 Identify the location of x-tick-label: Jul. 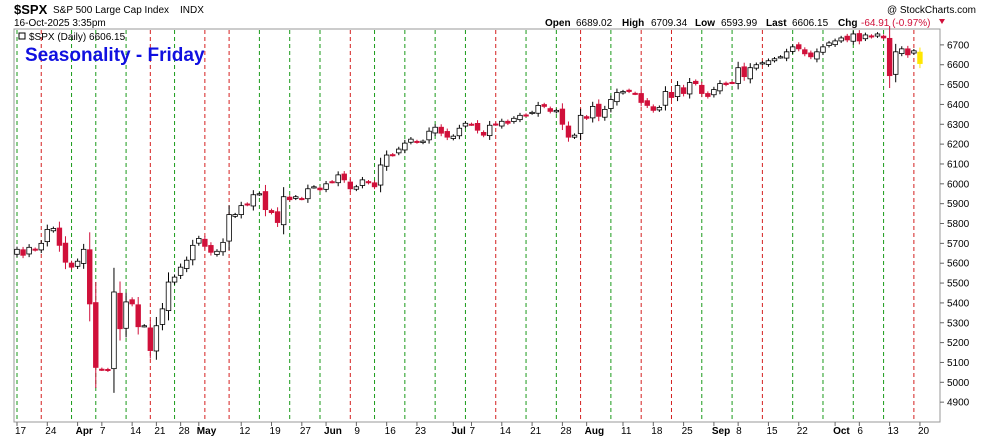
(458, 431).